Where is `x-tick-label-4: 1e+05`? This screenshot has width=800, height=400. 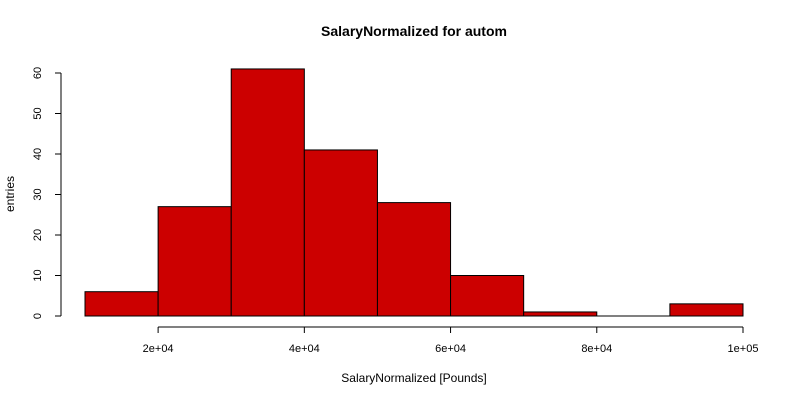 x-tick-label-4: 1e+05 is located at coordinates (743, 349).